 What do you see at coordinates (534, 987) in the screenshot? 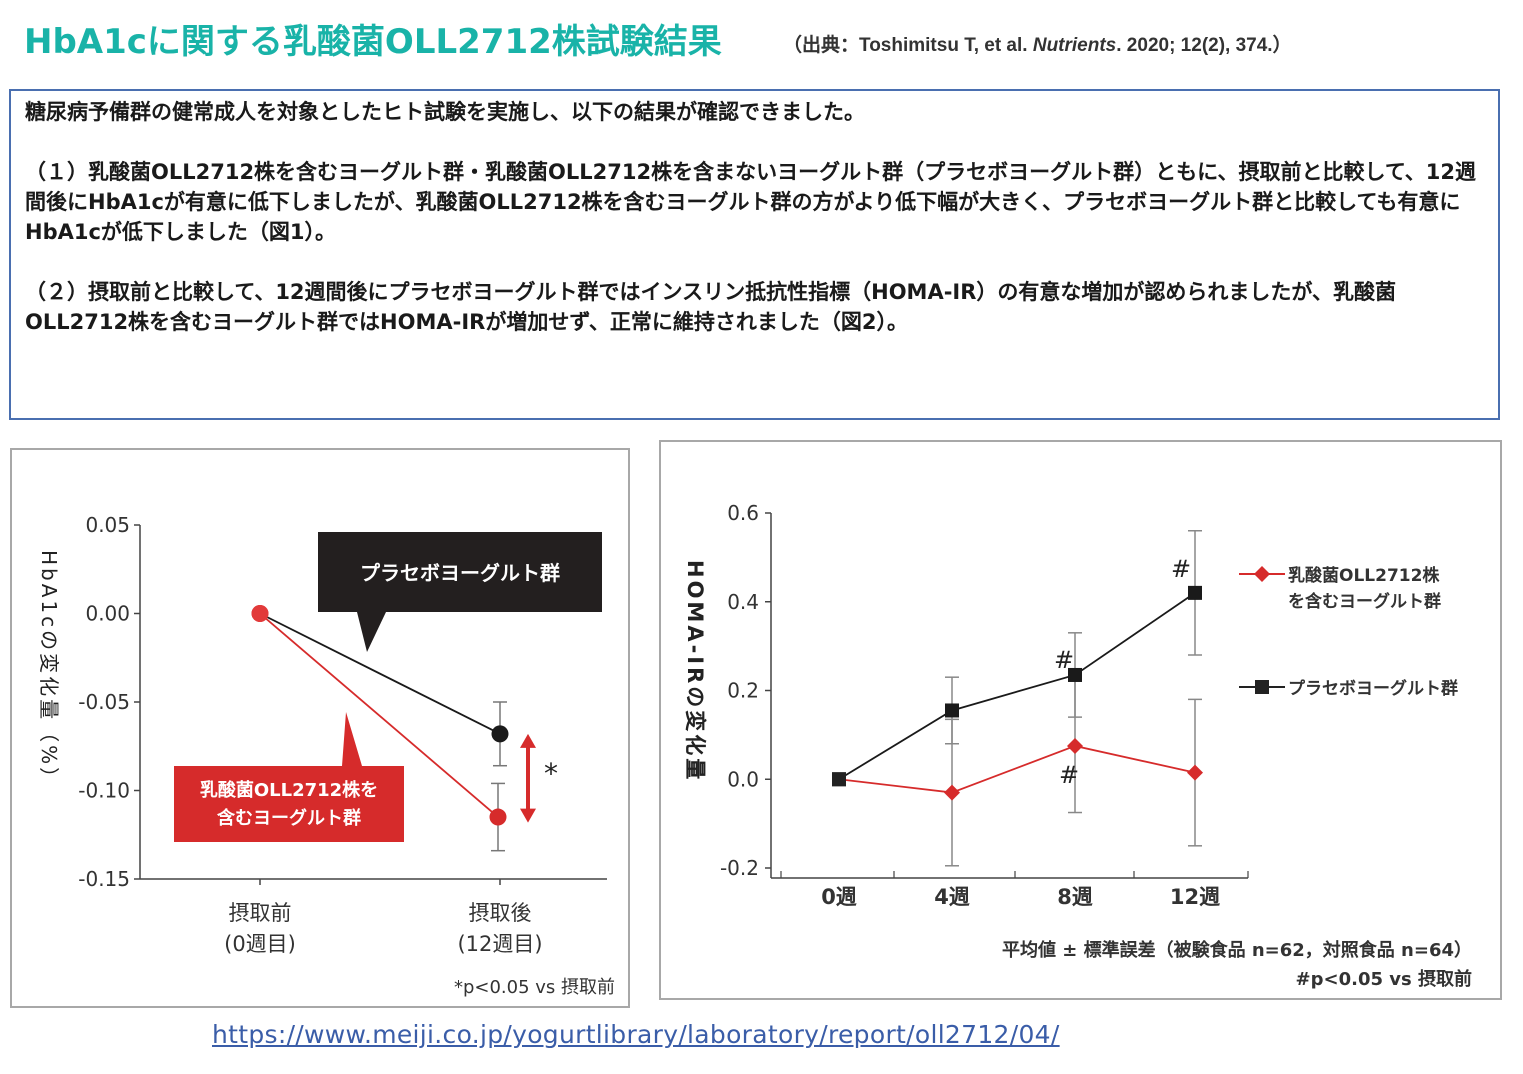
I see `footnote: *p<0.05 vs 摂取前` at bounding box center [534, 987].